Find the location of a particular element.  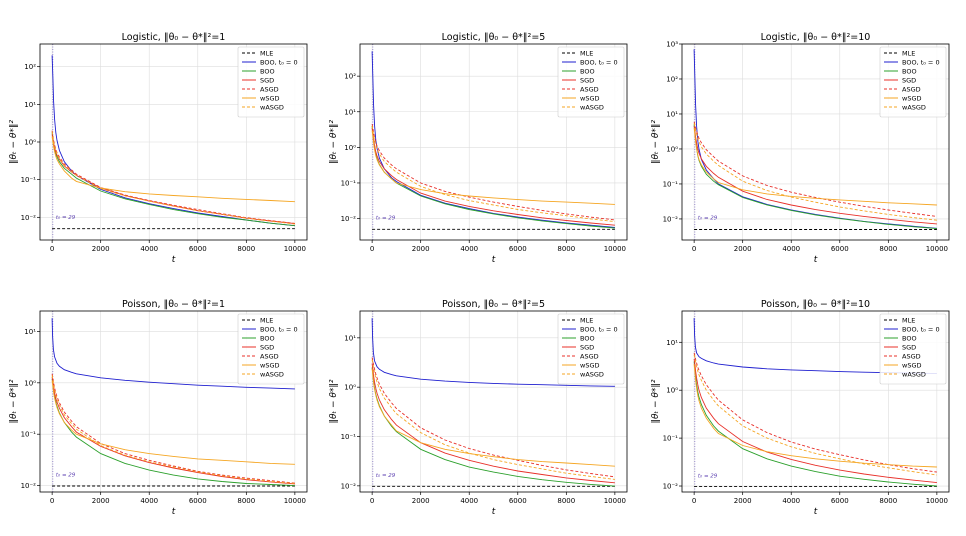

panel-title: Poisson, ‖θ₀ − θ*‖²=10 is located at coordinates (815, 304).